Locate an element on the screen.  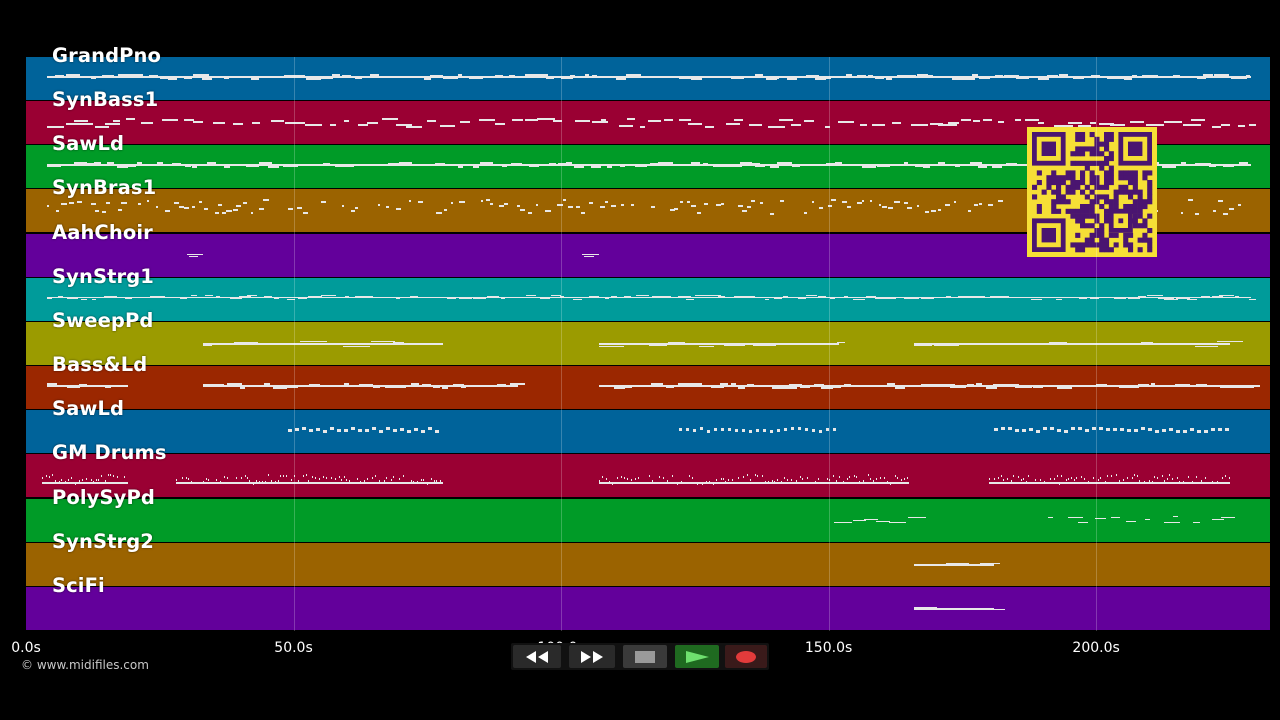
play-button is located at coordinates (697, 656).